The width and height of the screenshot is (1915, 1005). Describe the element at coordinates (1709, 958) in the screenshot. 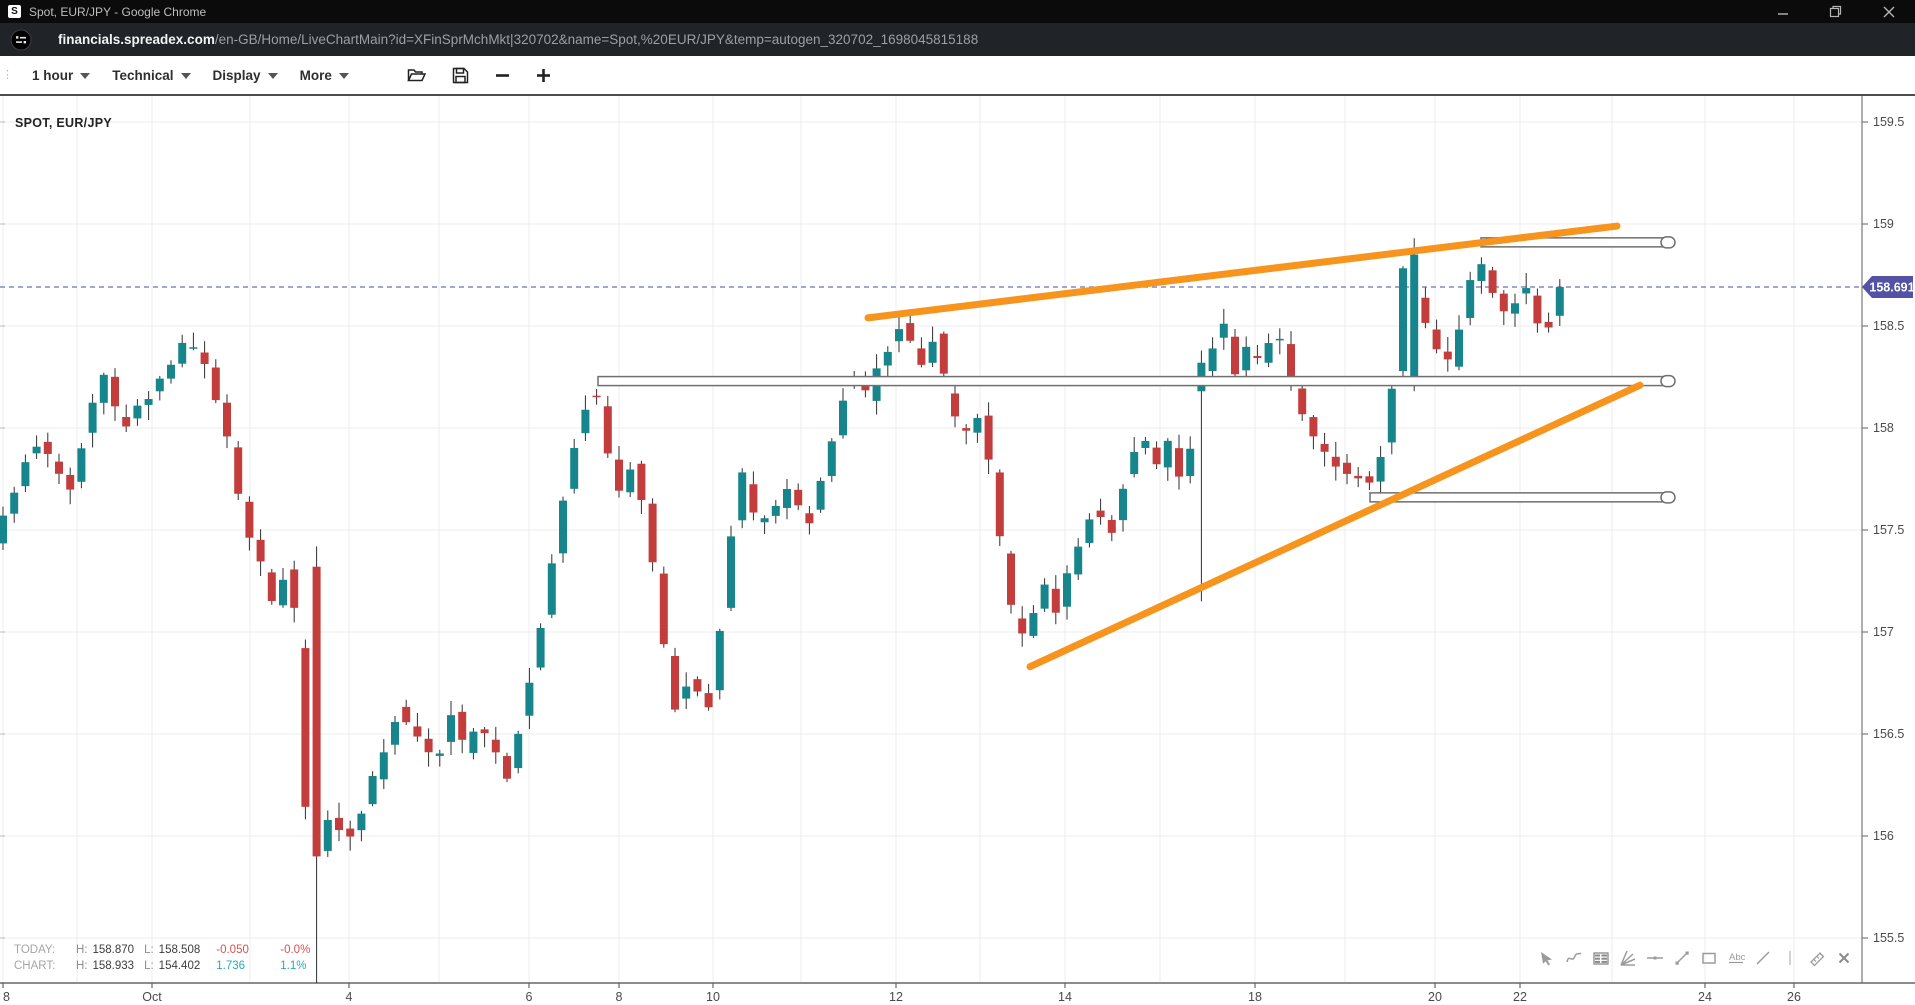

I see `rectangle-icon` at that location.